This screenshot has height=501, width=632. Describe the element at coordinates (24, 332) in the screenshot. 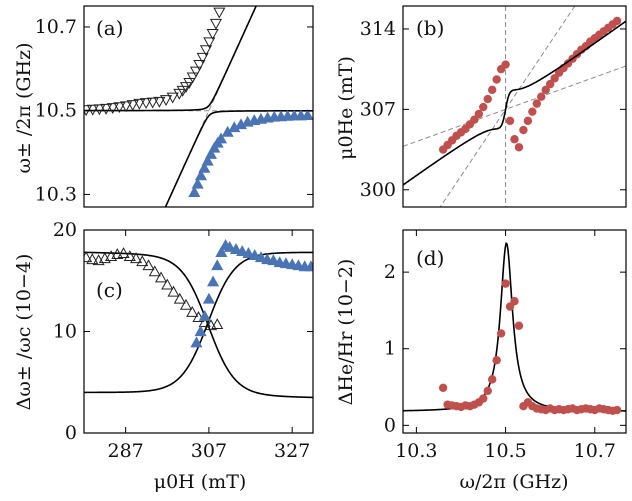

I see `y-axis-label-c: Δω± /ωc (10−4)` at that location.